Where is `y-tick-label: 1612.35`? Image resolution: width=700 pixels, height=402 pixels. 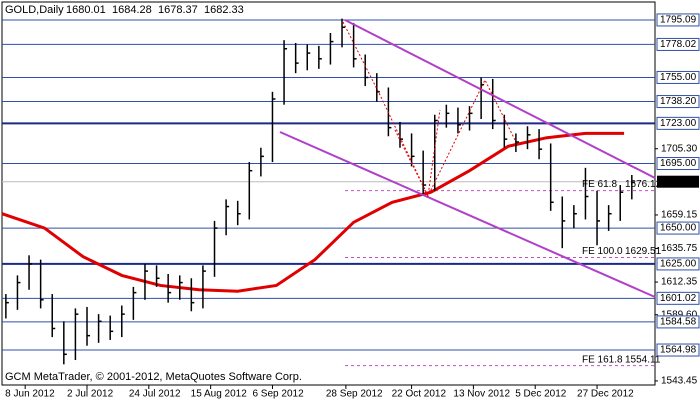
y-tick-label: 1612.35 is located at coordinates (679, 282).